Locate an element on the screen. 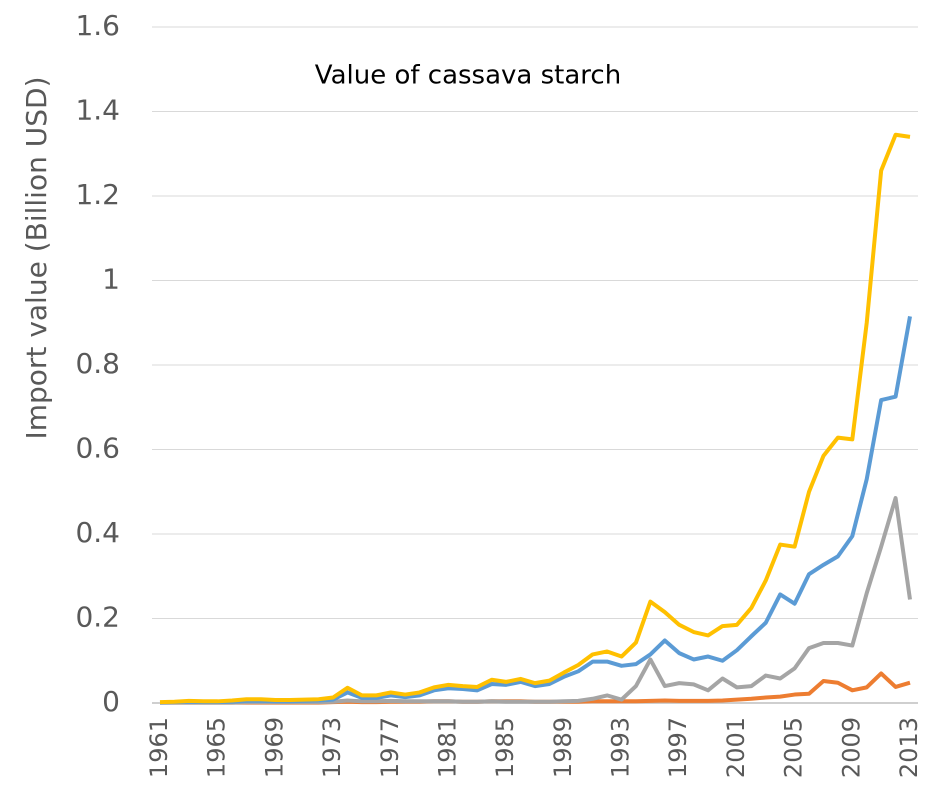  y-tick-label: 0.6 is located at coordinates (97, 448).